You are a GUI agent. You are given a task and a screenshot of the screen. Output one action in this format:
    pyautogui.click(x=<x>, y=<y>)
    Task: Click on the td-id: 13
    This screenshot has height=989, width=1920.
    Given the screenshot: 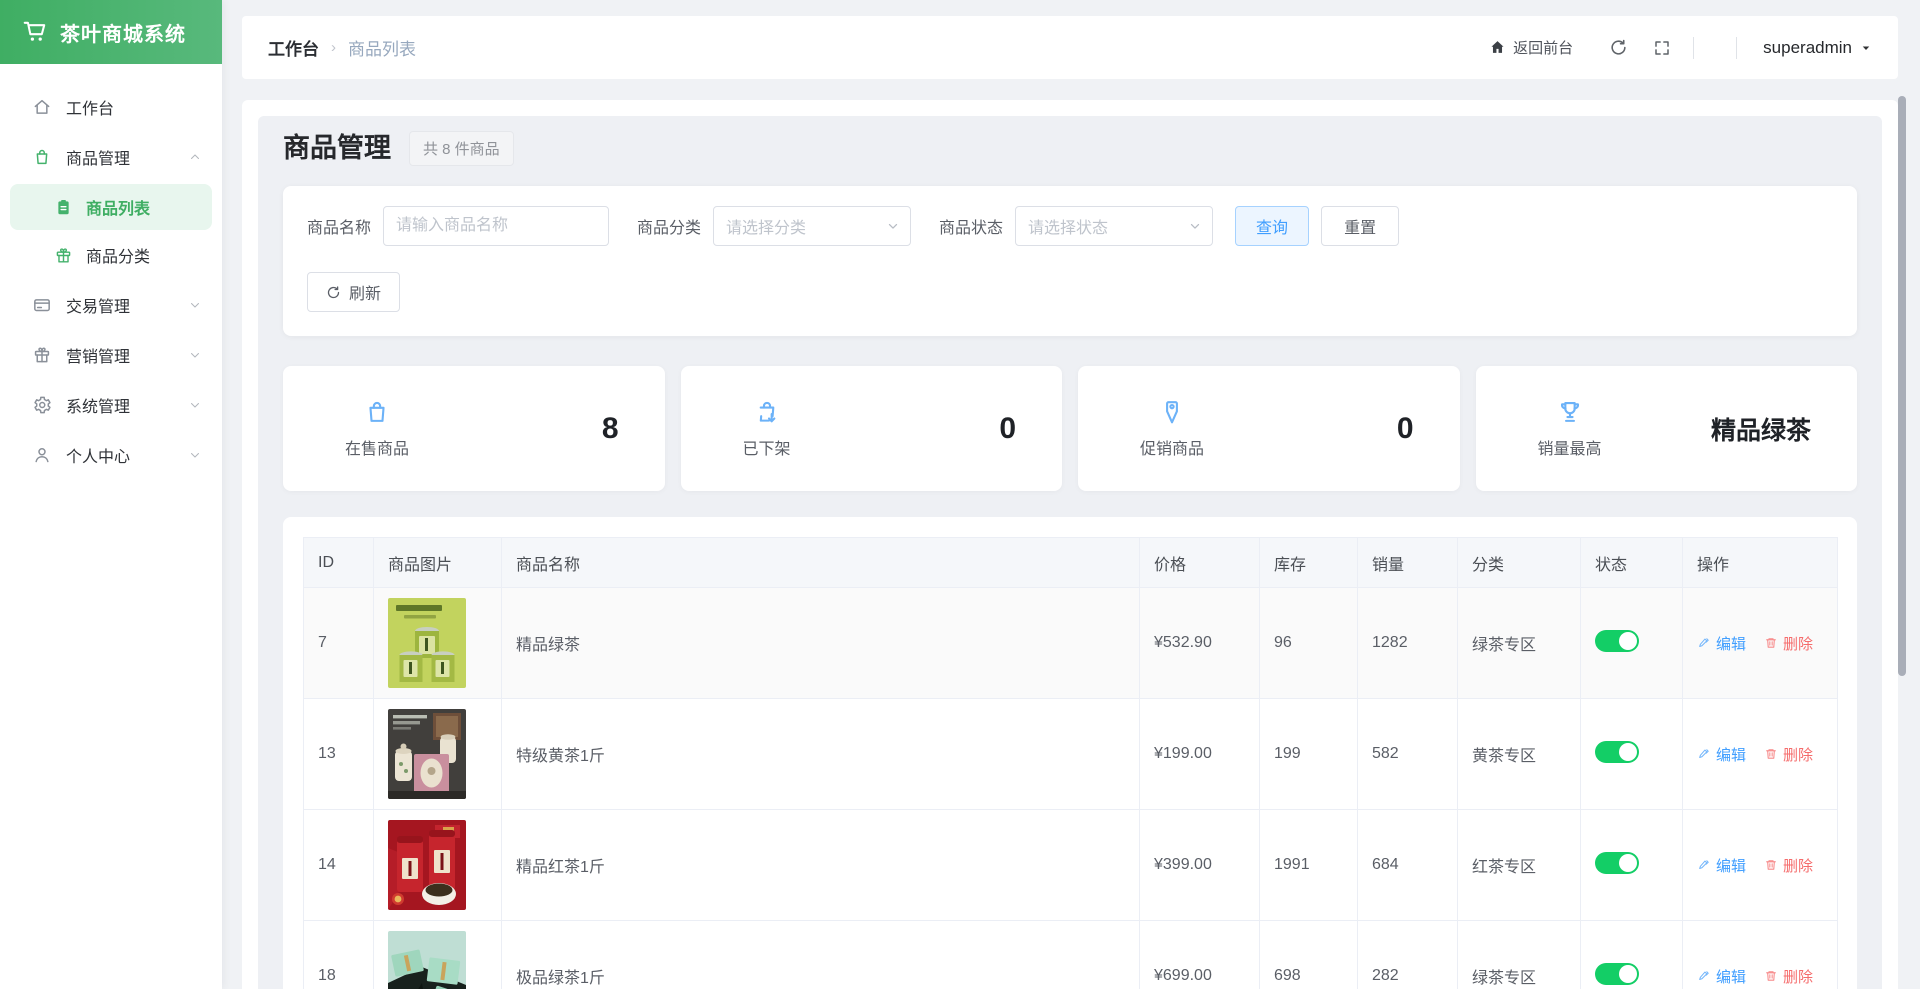 What is the action you would take?
    pyautogui.click(x=338, y=754)
    